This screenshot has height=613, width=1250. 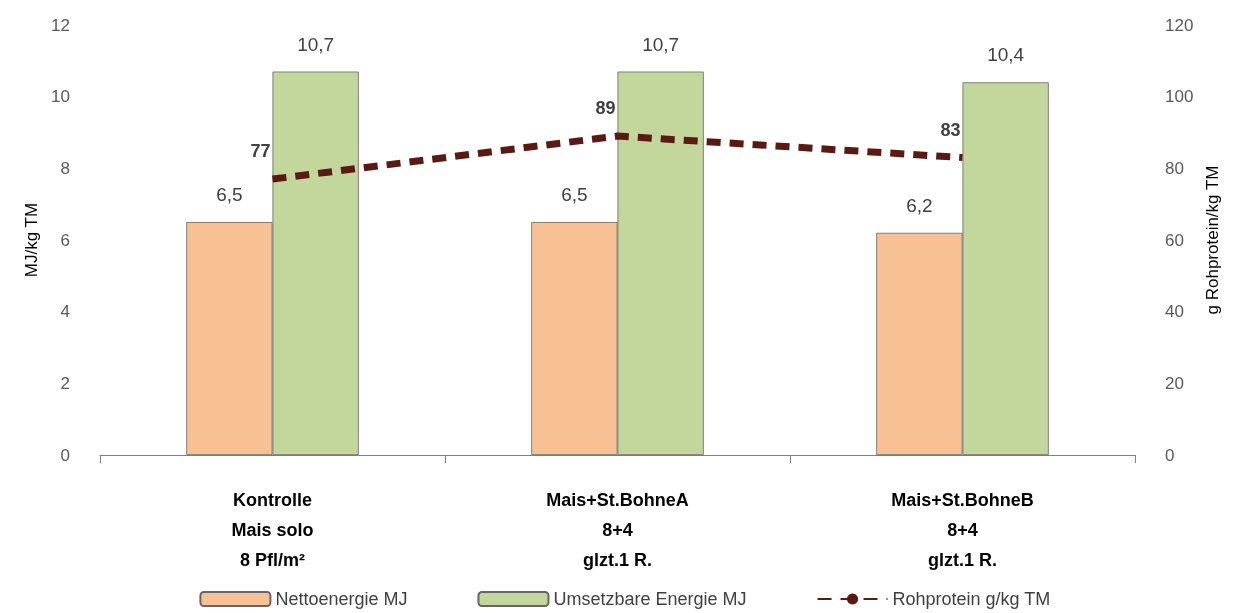 I want to click on y-axis-title: MJ/kg TM, so click(x=32, y=240).